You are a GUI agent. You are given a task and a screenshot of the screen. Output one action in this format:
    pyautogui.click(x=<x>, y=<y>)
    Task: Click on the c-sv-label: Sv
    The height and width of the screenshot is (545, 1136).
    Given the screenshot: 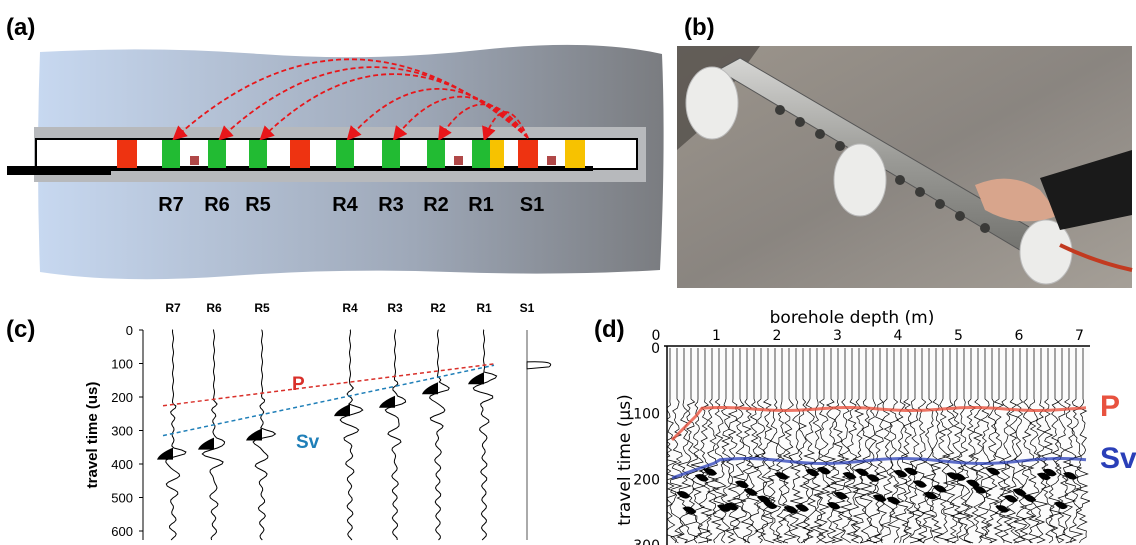 What is the action you would take?
    pyautogui.click(x=308, y=442)
    